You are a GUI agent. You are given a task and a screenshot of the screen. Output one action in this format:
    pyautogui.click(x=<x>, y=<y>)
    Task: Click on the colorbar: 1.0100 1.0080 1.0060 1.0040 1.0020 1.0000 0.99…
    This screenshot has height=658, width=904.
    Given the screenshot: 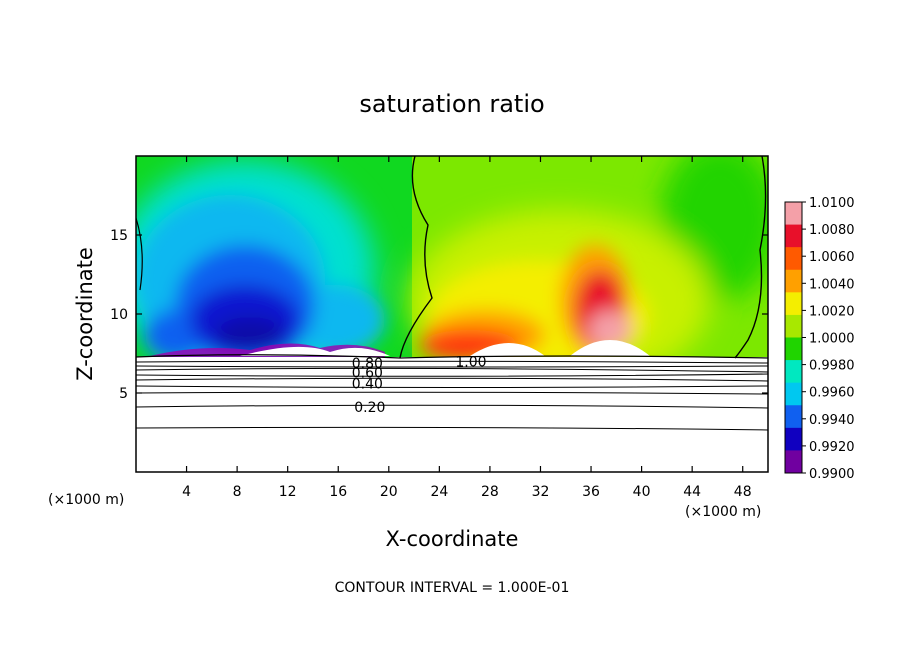 What is the action you would take?
    pyautogui.click(x=819, y=339)
    